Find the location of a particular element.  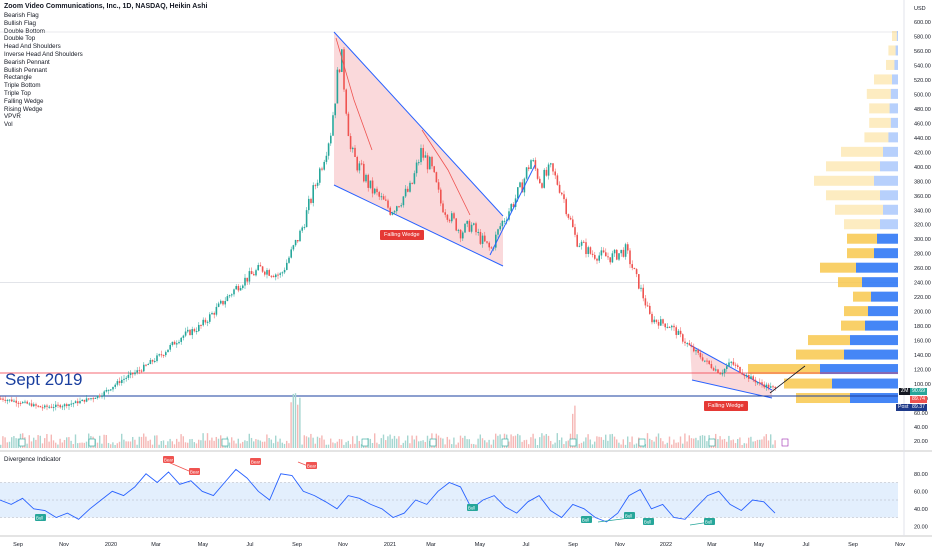

study-item: Head And Shoulders is located at coordinates (32, 47).